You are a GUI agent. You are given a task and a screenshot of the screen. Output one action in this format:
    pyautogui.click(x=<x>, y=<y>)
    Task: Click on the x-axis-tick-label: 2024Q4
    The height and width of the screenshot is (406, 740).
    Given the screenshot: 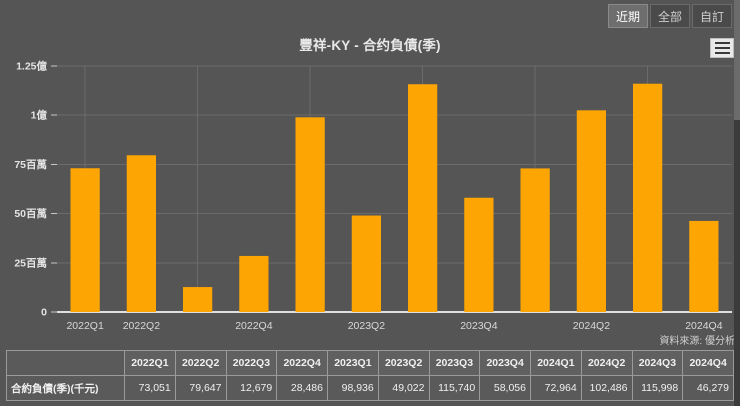 What is the action you would take?
    pyautogui.click(x=704, y=326)
    